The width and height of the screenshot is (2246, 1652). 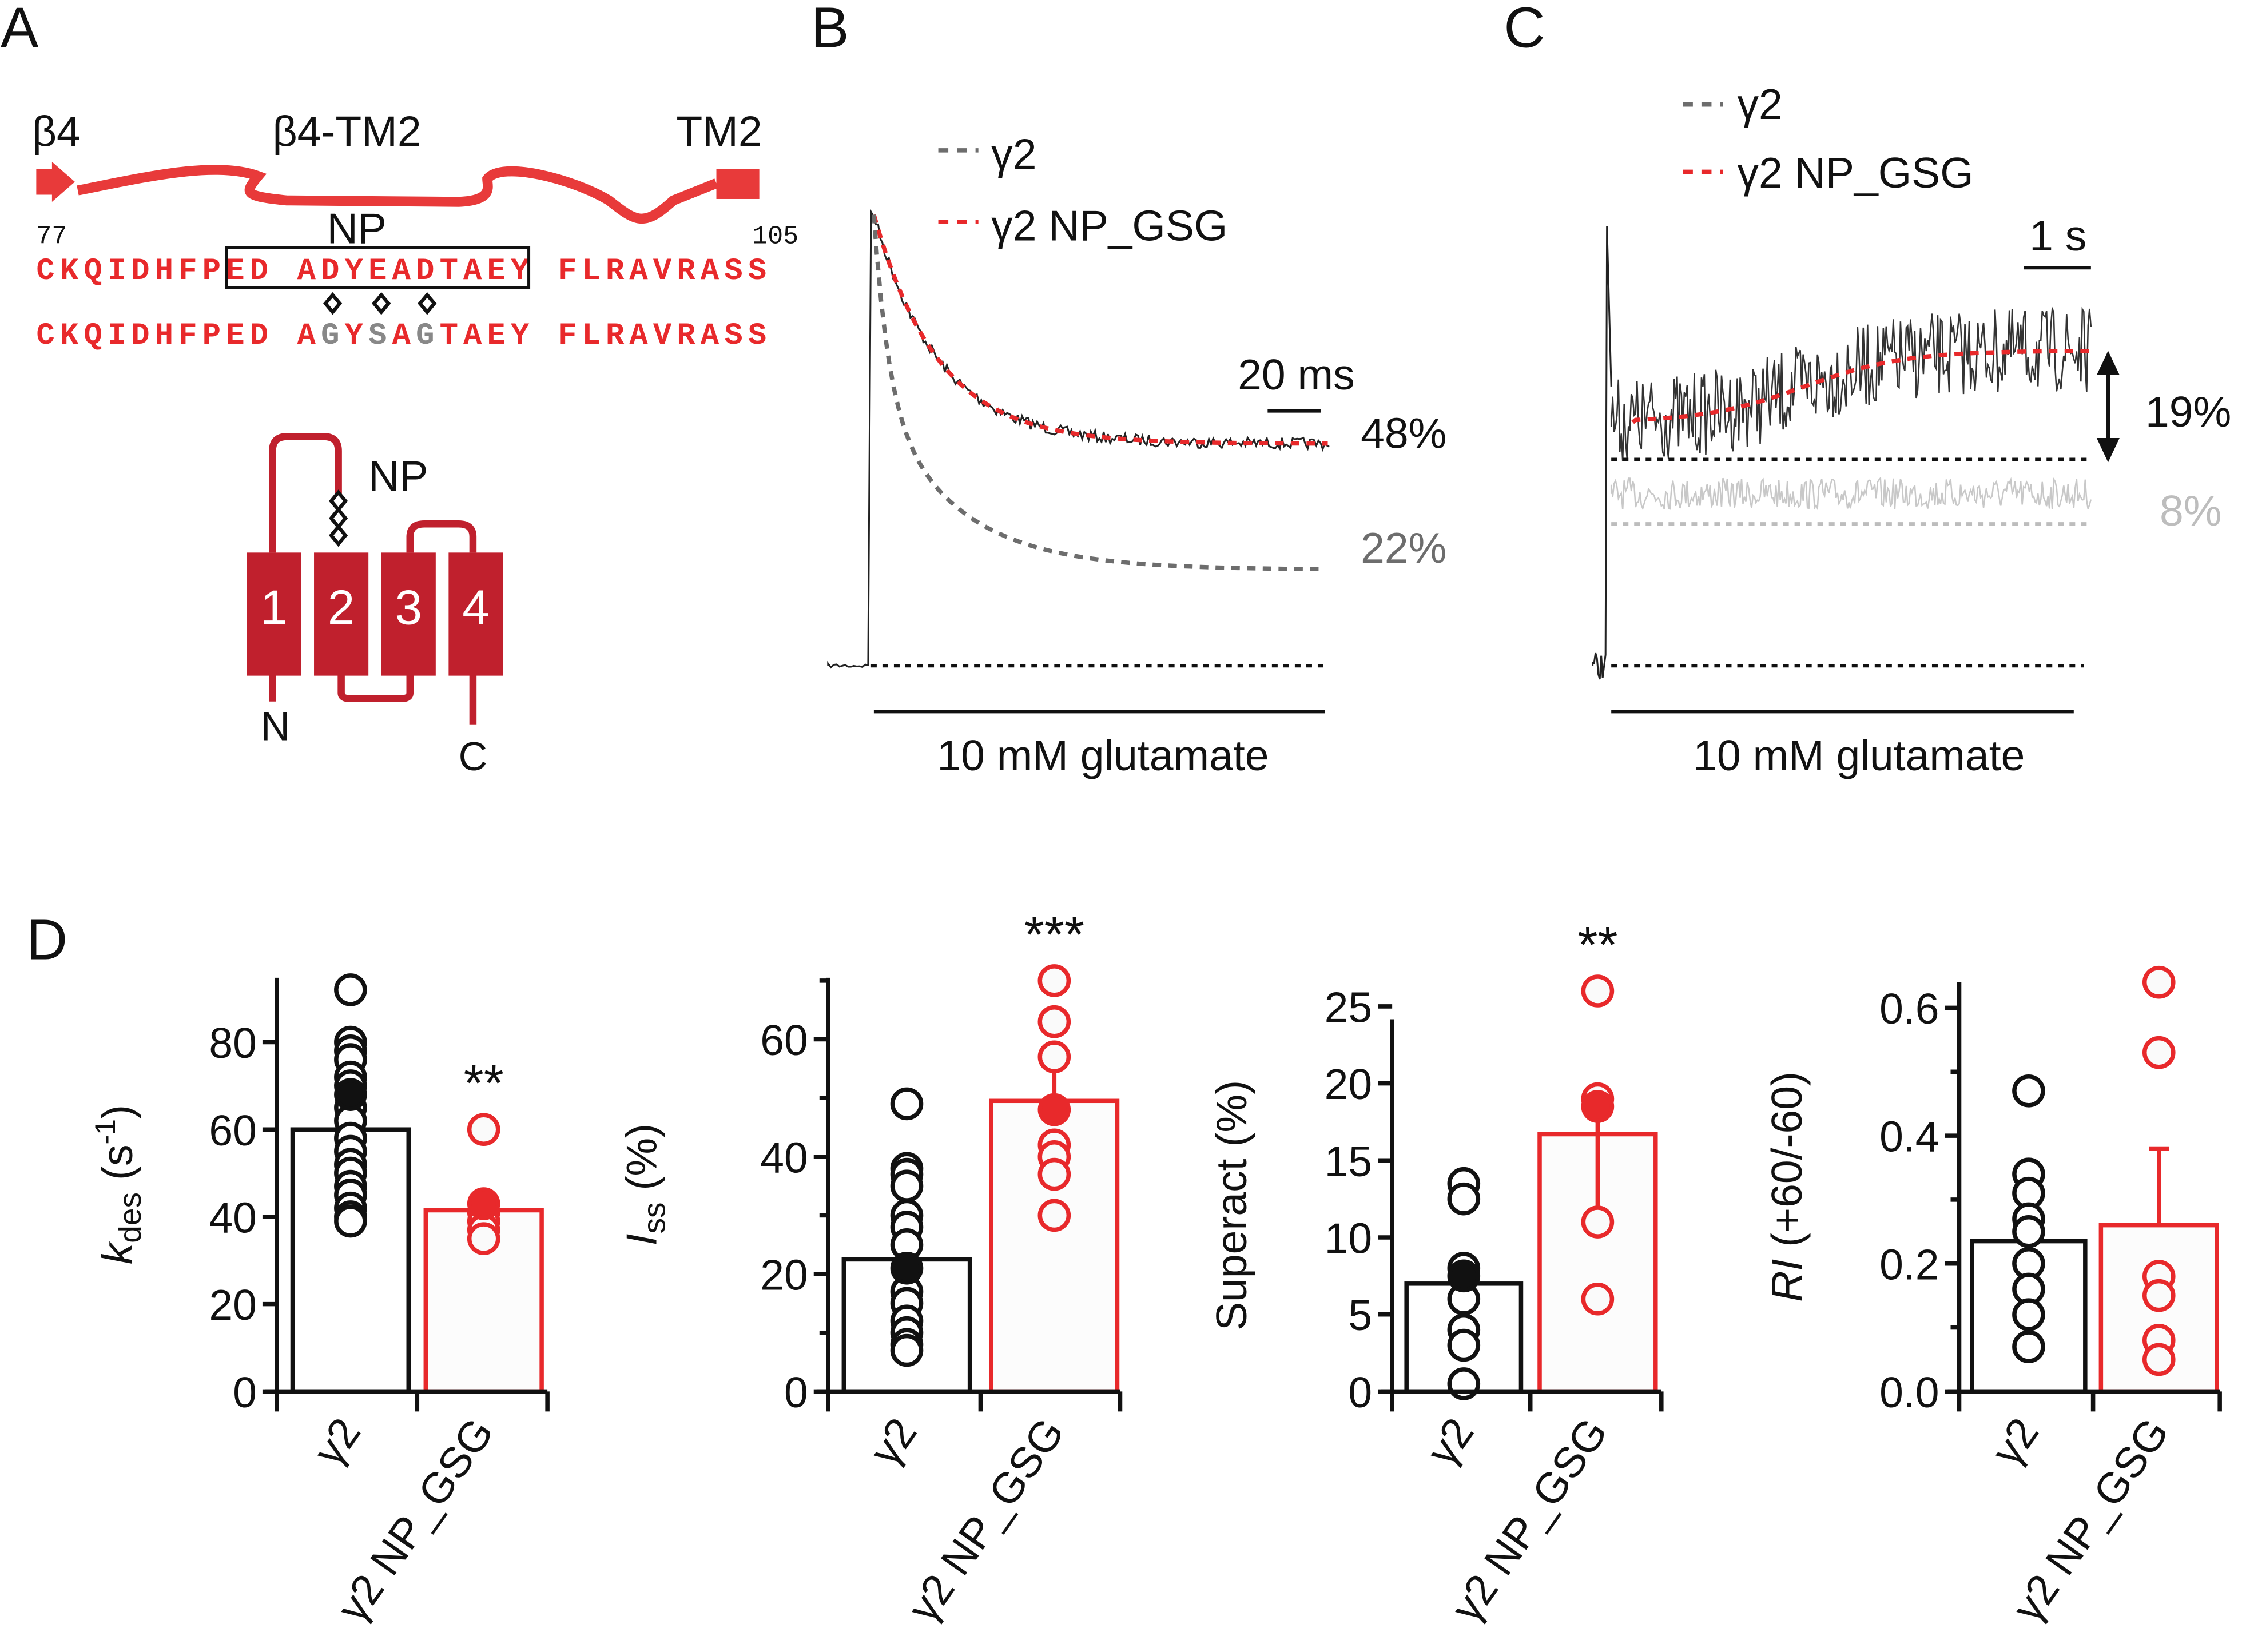 What do you see at coordinates (1349, 1239) in the screenshot?
I see `y-tick-label: 10` at bounding box center [1349, 1239].